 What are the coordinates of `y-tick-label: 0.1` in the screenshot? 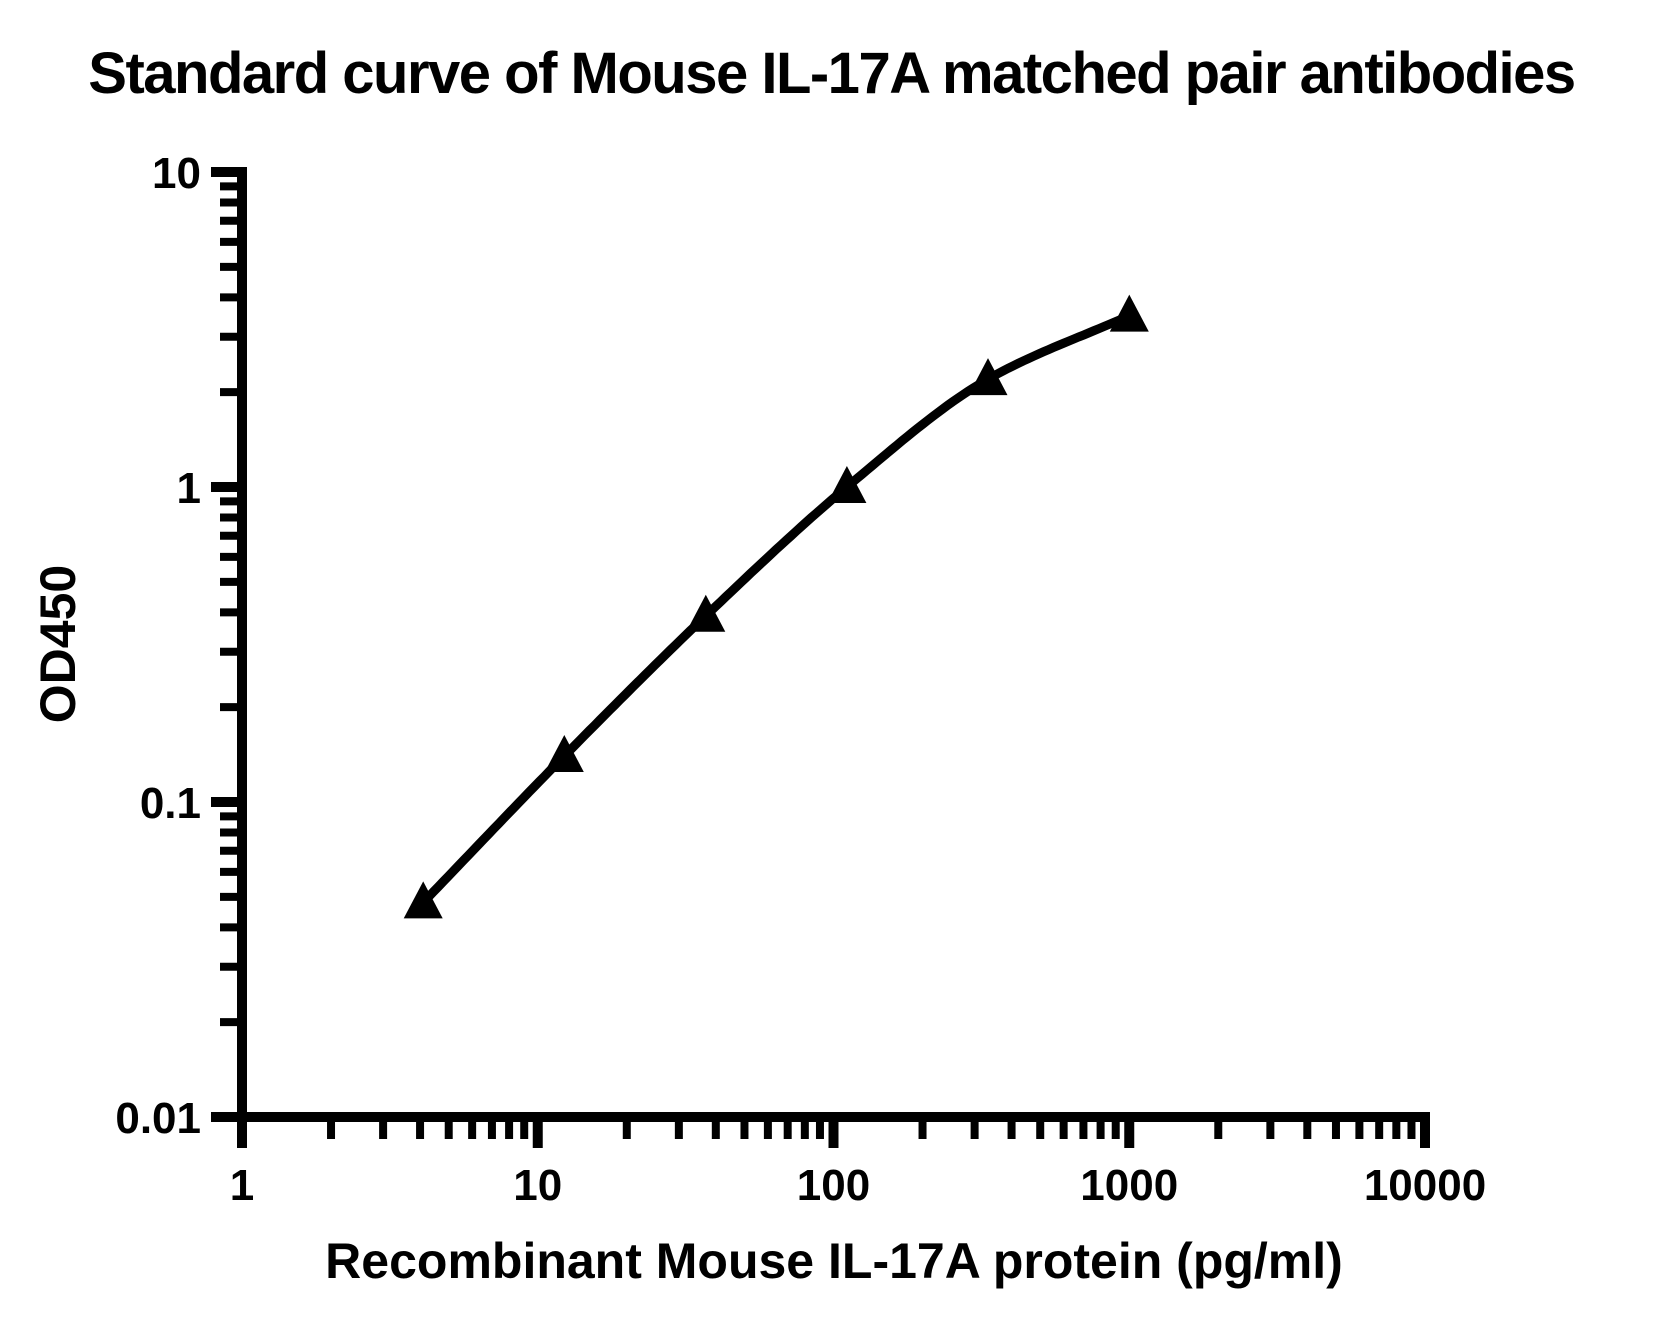 It's located at (170, 803).